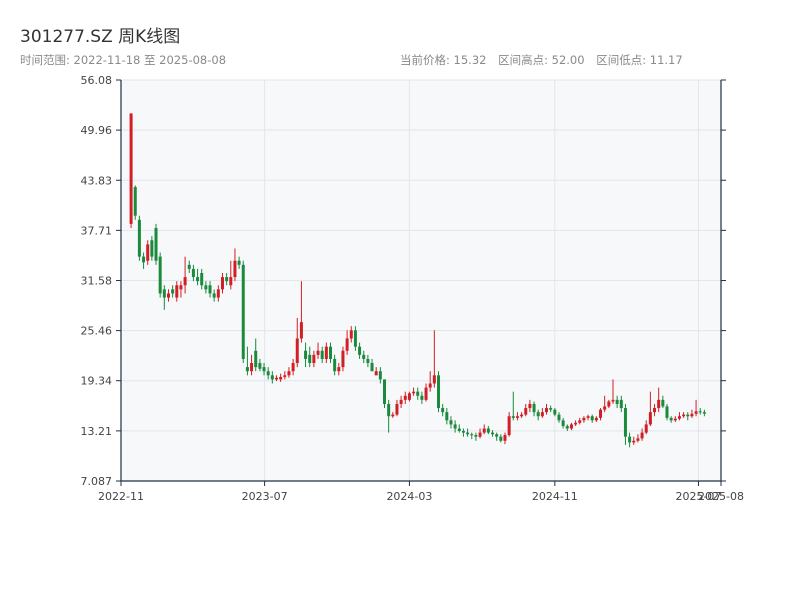  Describe the element at coordinates (100, 37) in the screenshot. I see `chart-title: 301277.SZ 周K线图` at that location.